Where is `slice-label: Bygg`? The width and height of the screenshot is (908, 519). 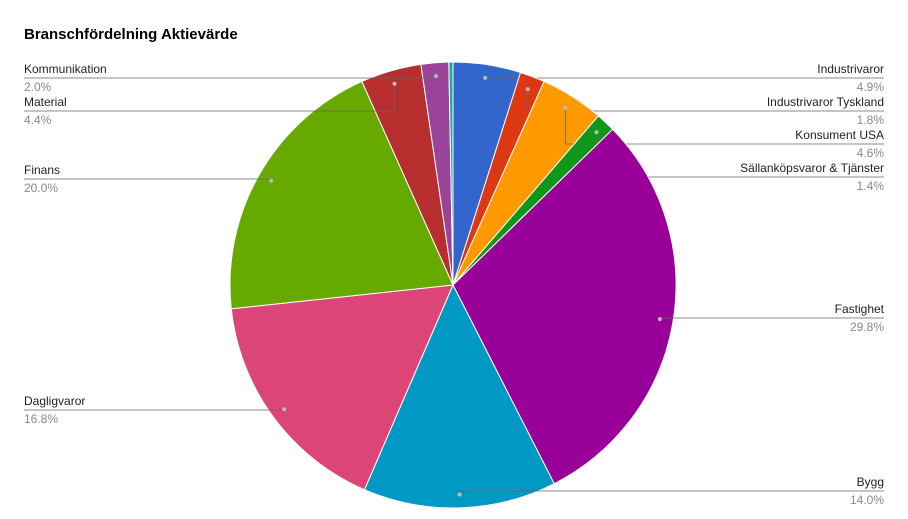
slice-label: Bygg is located at coordinates (870, 482).